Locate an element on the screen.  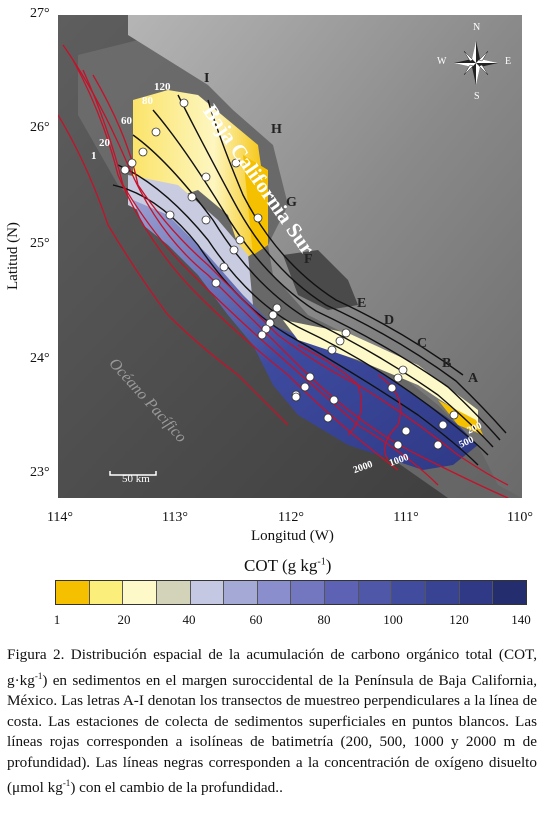
lon-tick-113: 113° is located at coordinates (175, 517).